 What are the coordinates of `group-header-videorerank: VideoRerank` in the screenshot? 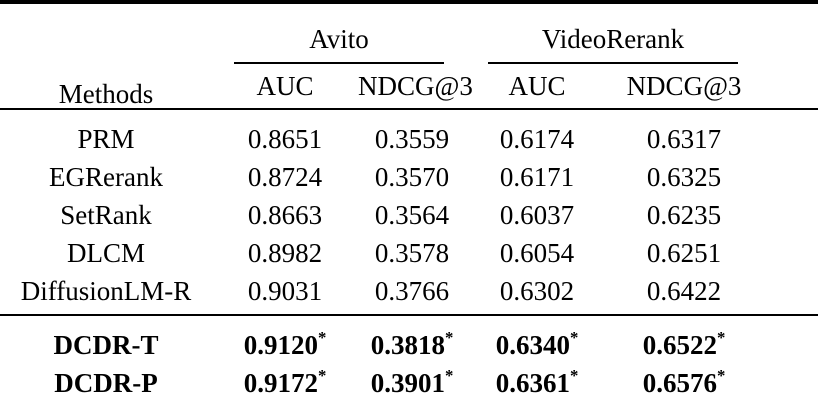 It's located at (642, 33).